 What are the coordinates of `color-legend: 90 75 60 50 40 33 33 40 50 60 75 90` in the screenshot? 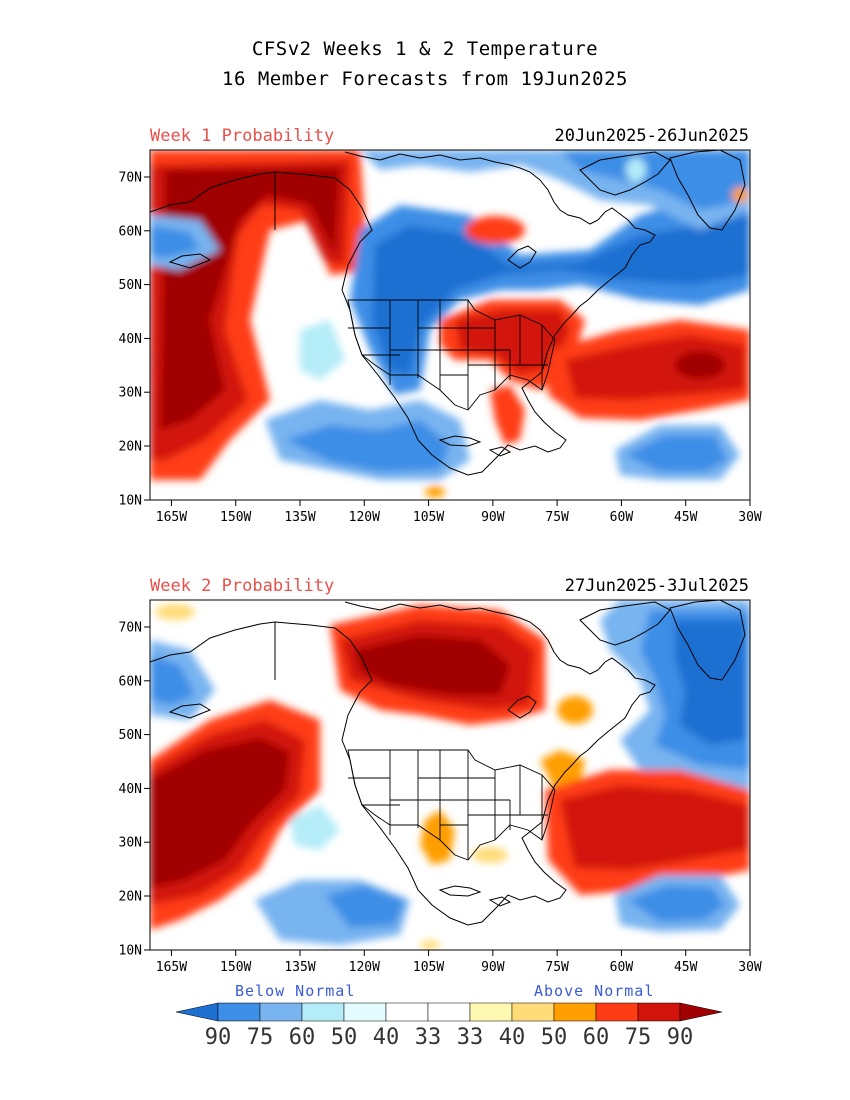 It's located at (449, 1026).